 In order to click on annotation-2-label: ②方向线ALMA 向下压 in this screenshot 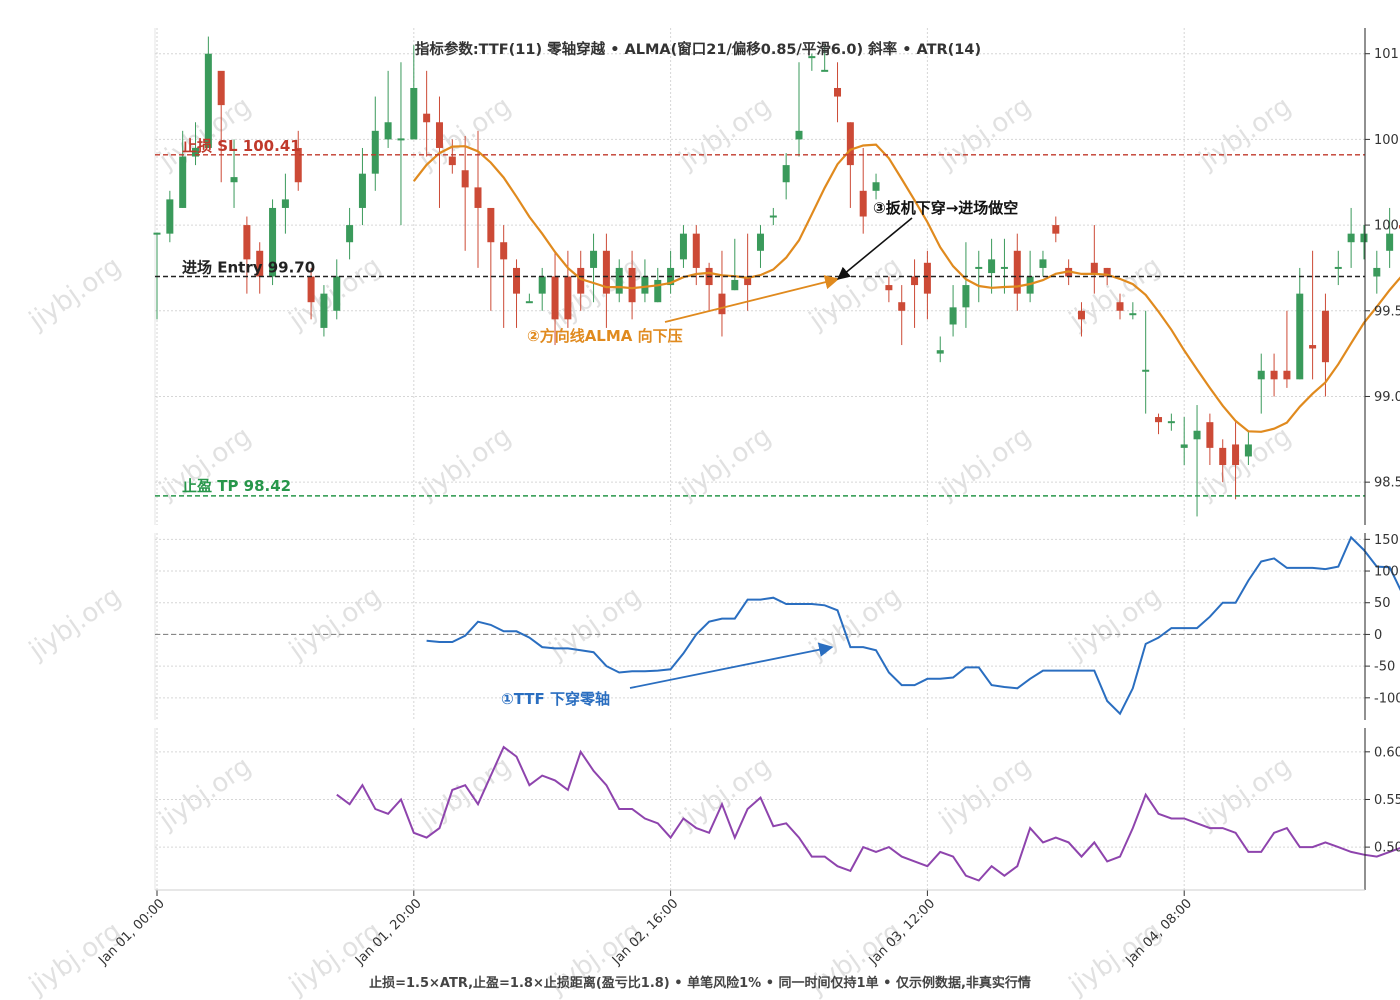, I will do `click(605, 336)`.